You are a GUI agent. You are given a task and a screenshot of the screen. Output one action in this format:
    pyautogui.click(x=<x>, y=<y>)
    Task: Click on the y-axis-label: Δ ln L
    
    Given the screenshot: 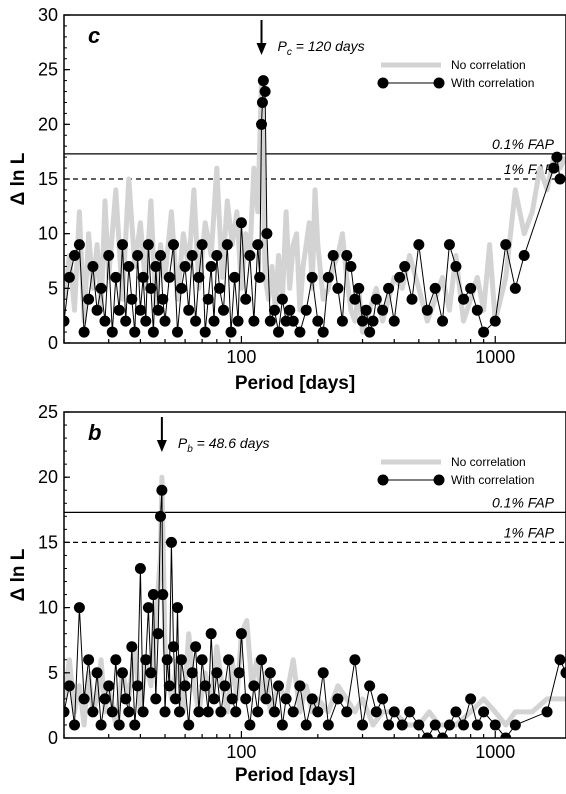 What is the action you would take?
    pyautogui.click(x=18, y=574)
    